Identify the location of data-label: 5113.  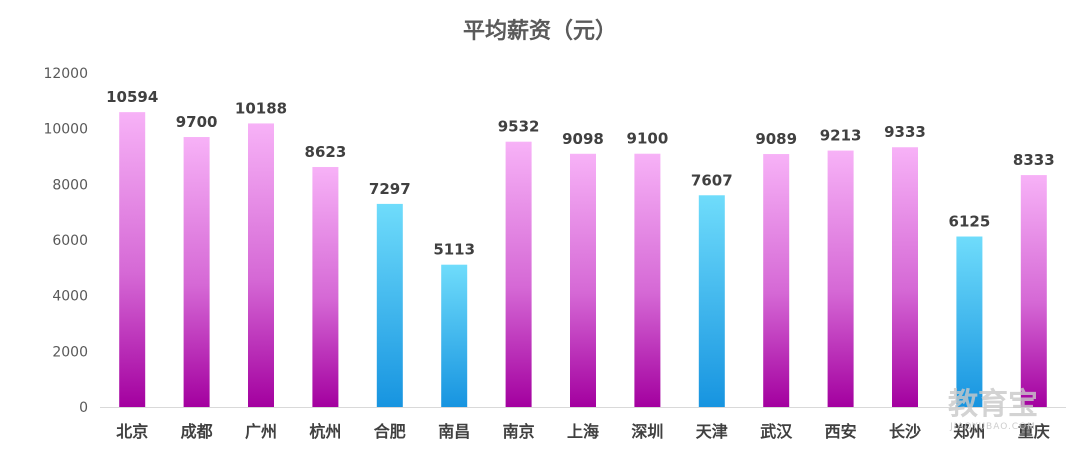
(454, 250).